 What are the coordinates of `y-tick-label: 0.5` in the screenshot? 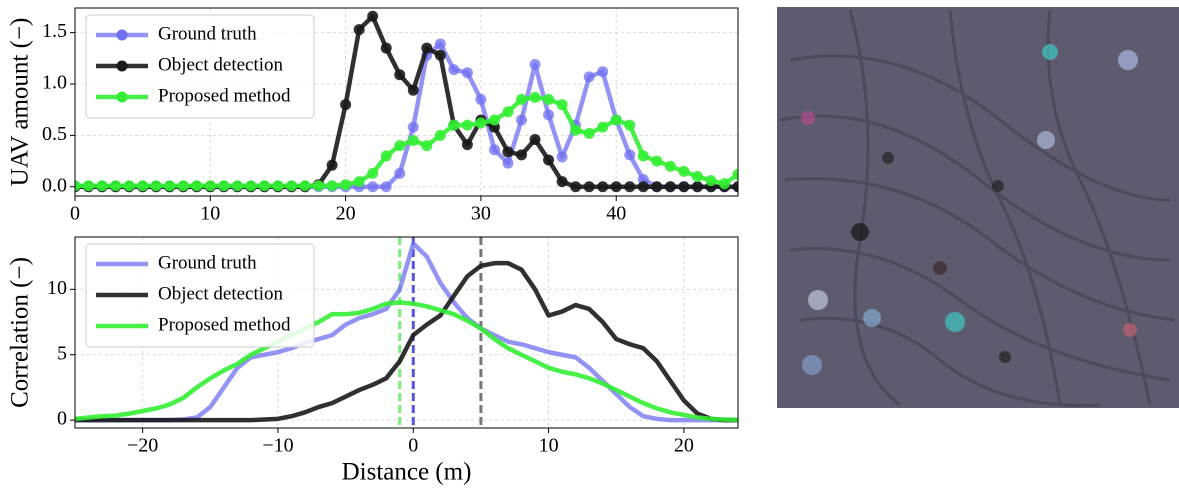 It's located at (54, 134).